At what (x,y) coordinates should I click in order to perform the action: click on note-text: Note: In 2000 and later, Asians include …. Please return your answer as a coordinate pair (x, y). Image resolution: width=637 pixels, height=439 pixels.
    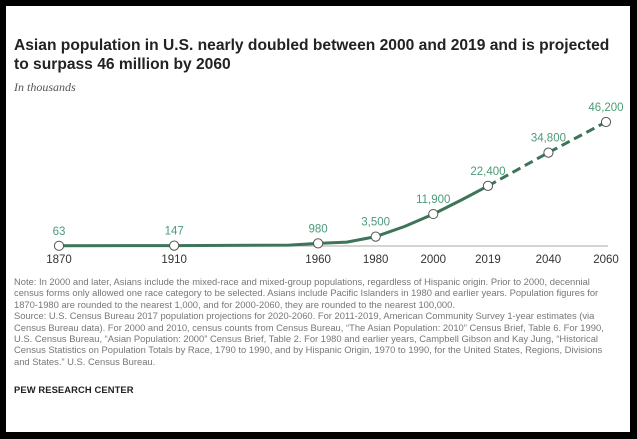
    Looking at the image, I should click on (306, 293).